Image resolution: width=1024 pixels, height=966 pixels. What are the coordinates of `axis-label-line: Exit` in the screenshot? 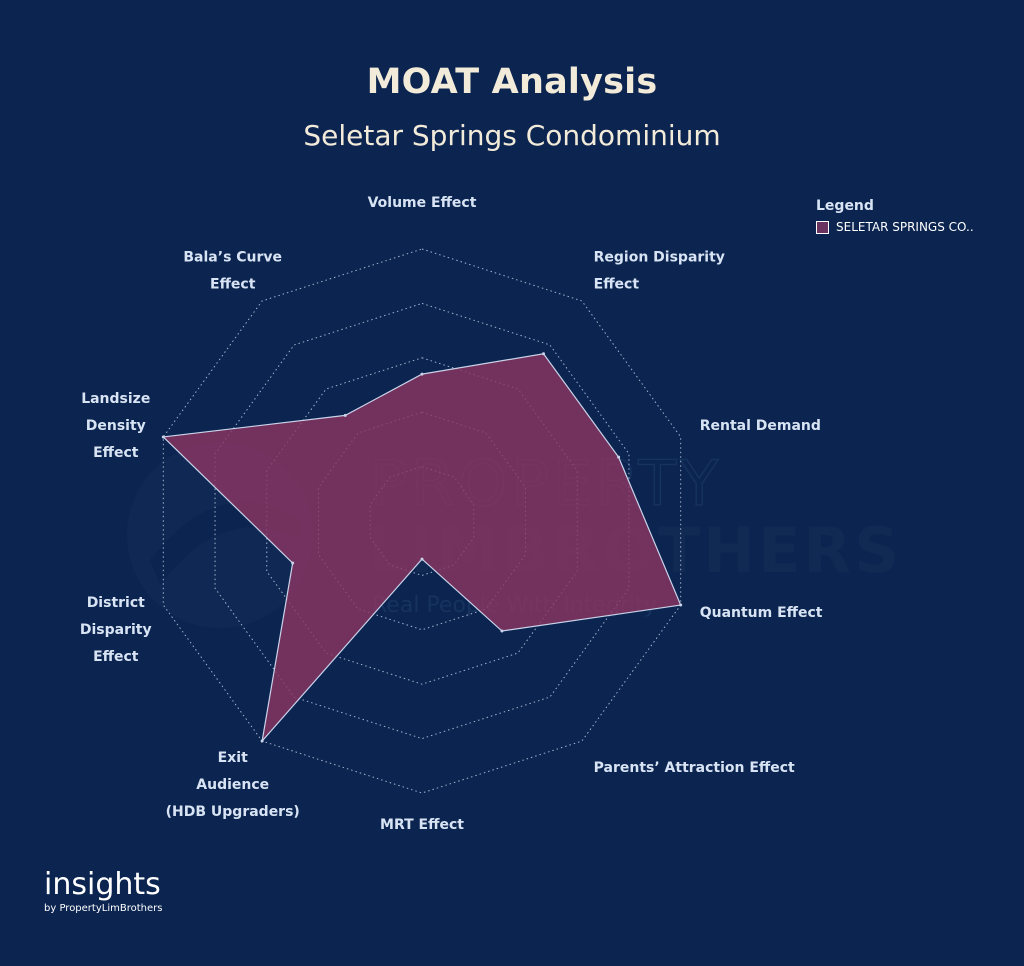 It's located at (233, 758).